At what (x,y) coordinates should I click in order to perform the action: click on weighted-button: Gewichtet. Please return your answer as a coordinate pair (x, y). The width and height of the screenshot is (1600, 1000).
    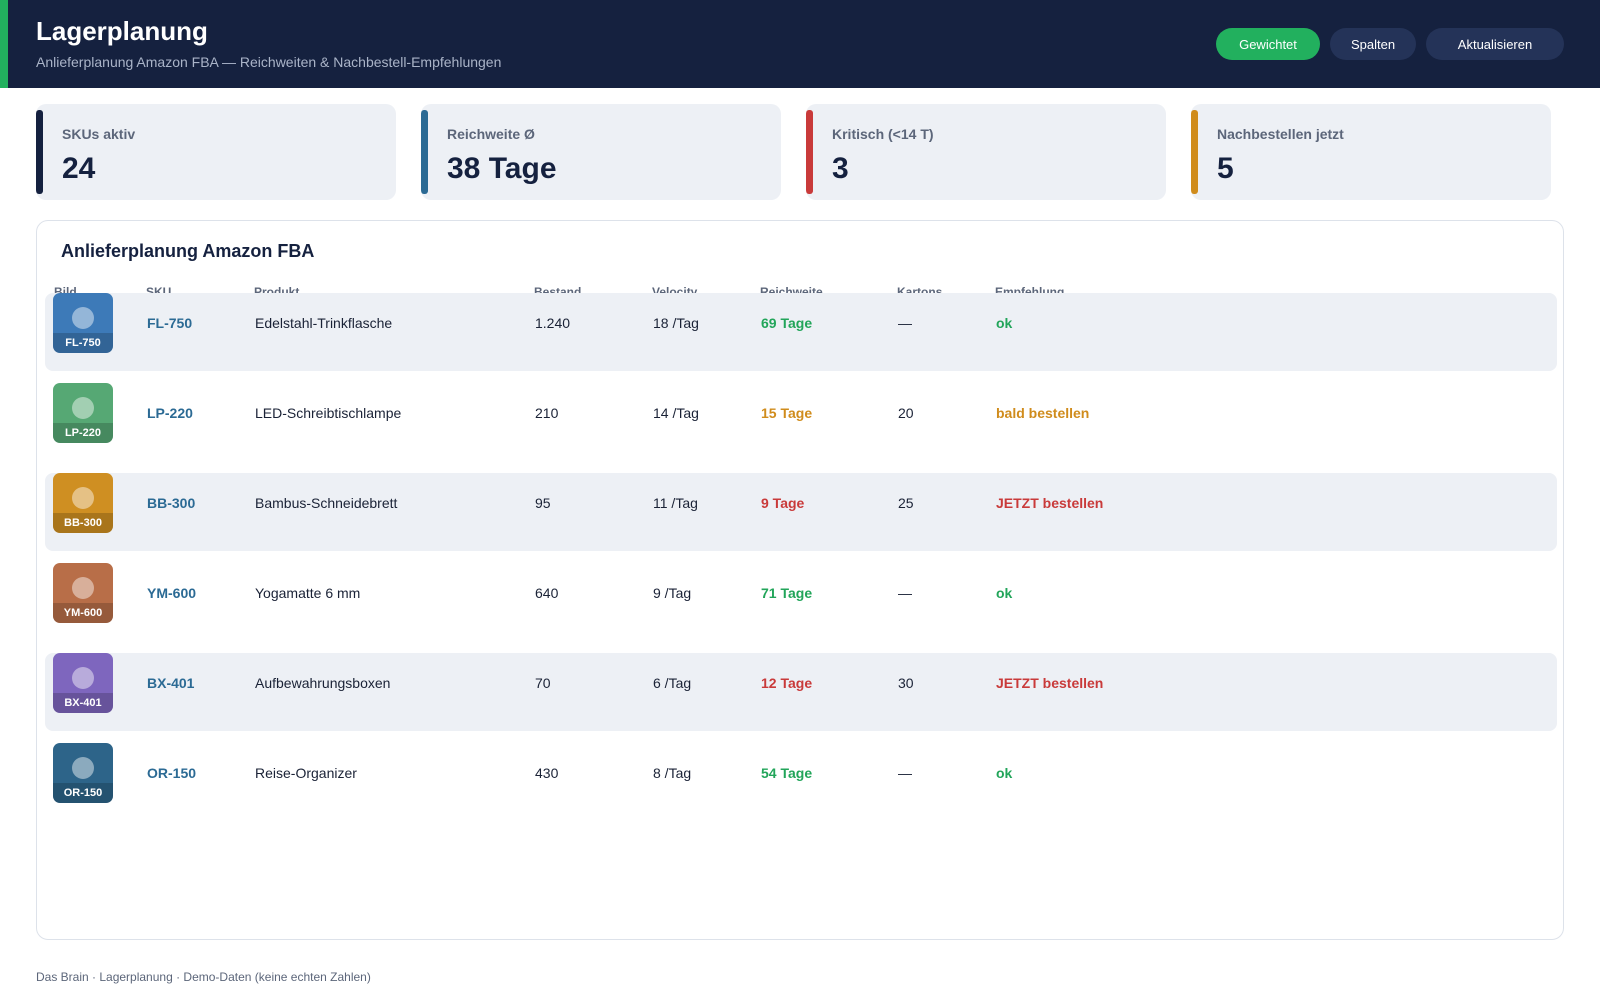
    Looking at the image, I should click on (1268, 44).